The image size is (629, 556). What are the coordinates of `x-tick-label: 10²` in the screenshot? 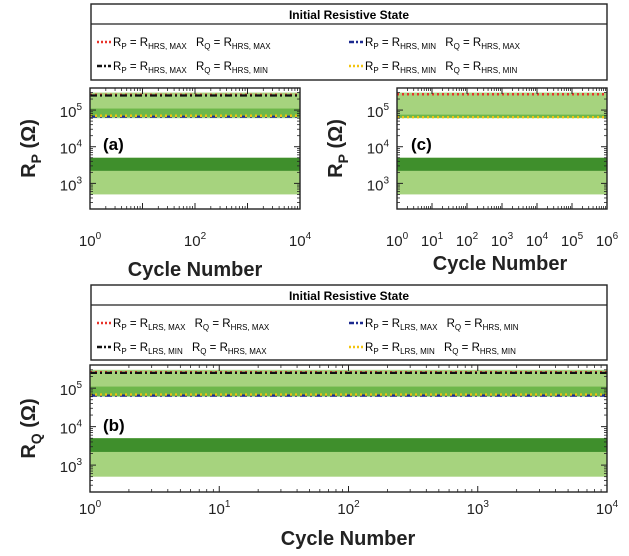 It's located at (467, 240).